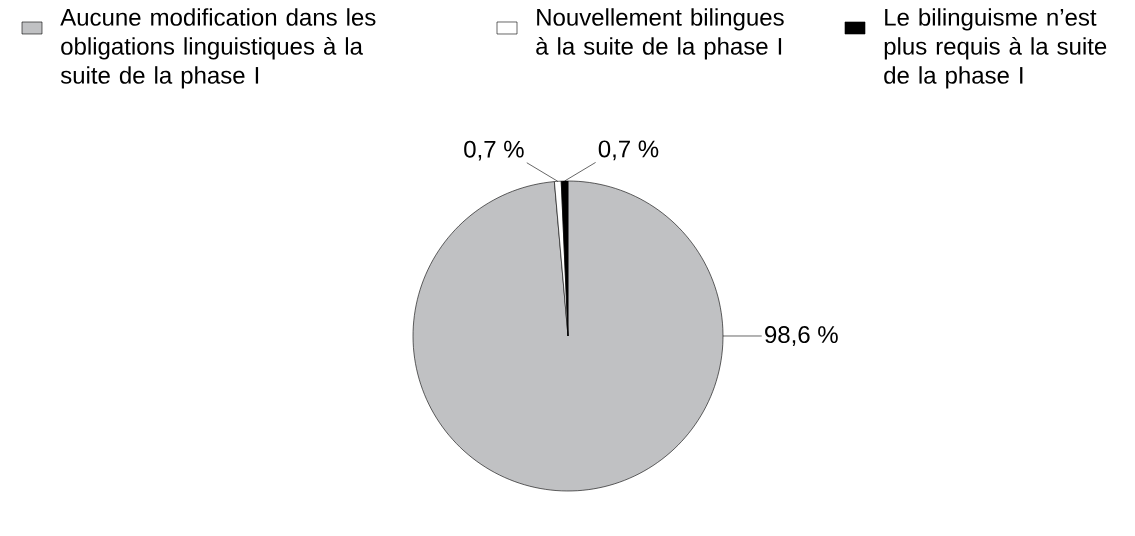 The image size is (1135, 536). Describe the element at coordinates (660, 34) in the screenshot. I see `legend-label: Nouvellement bilingues à la suite de la phase I` at that location.